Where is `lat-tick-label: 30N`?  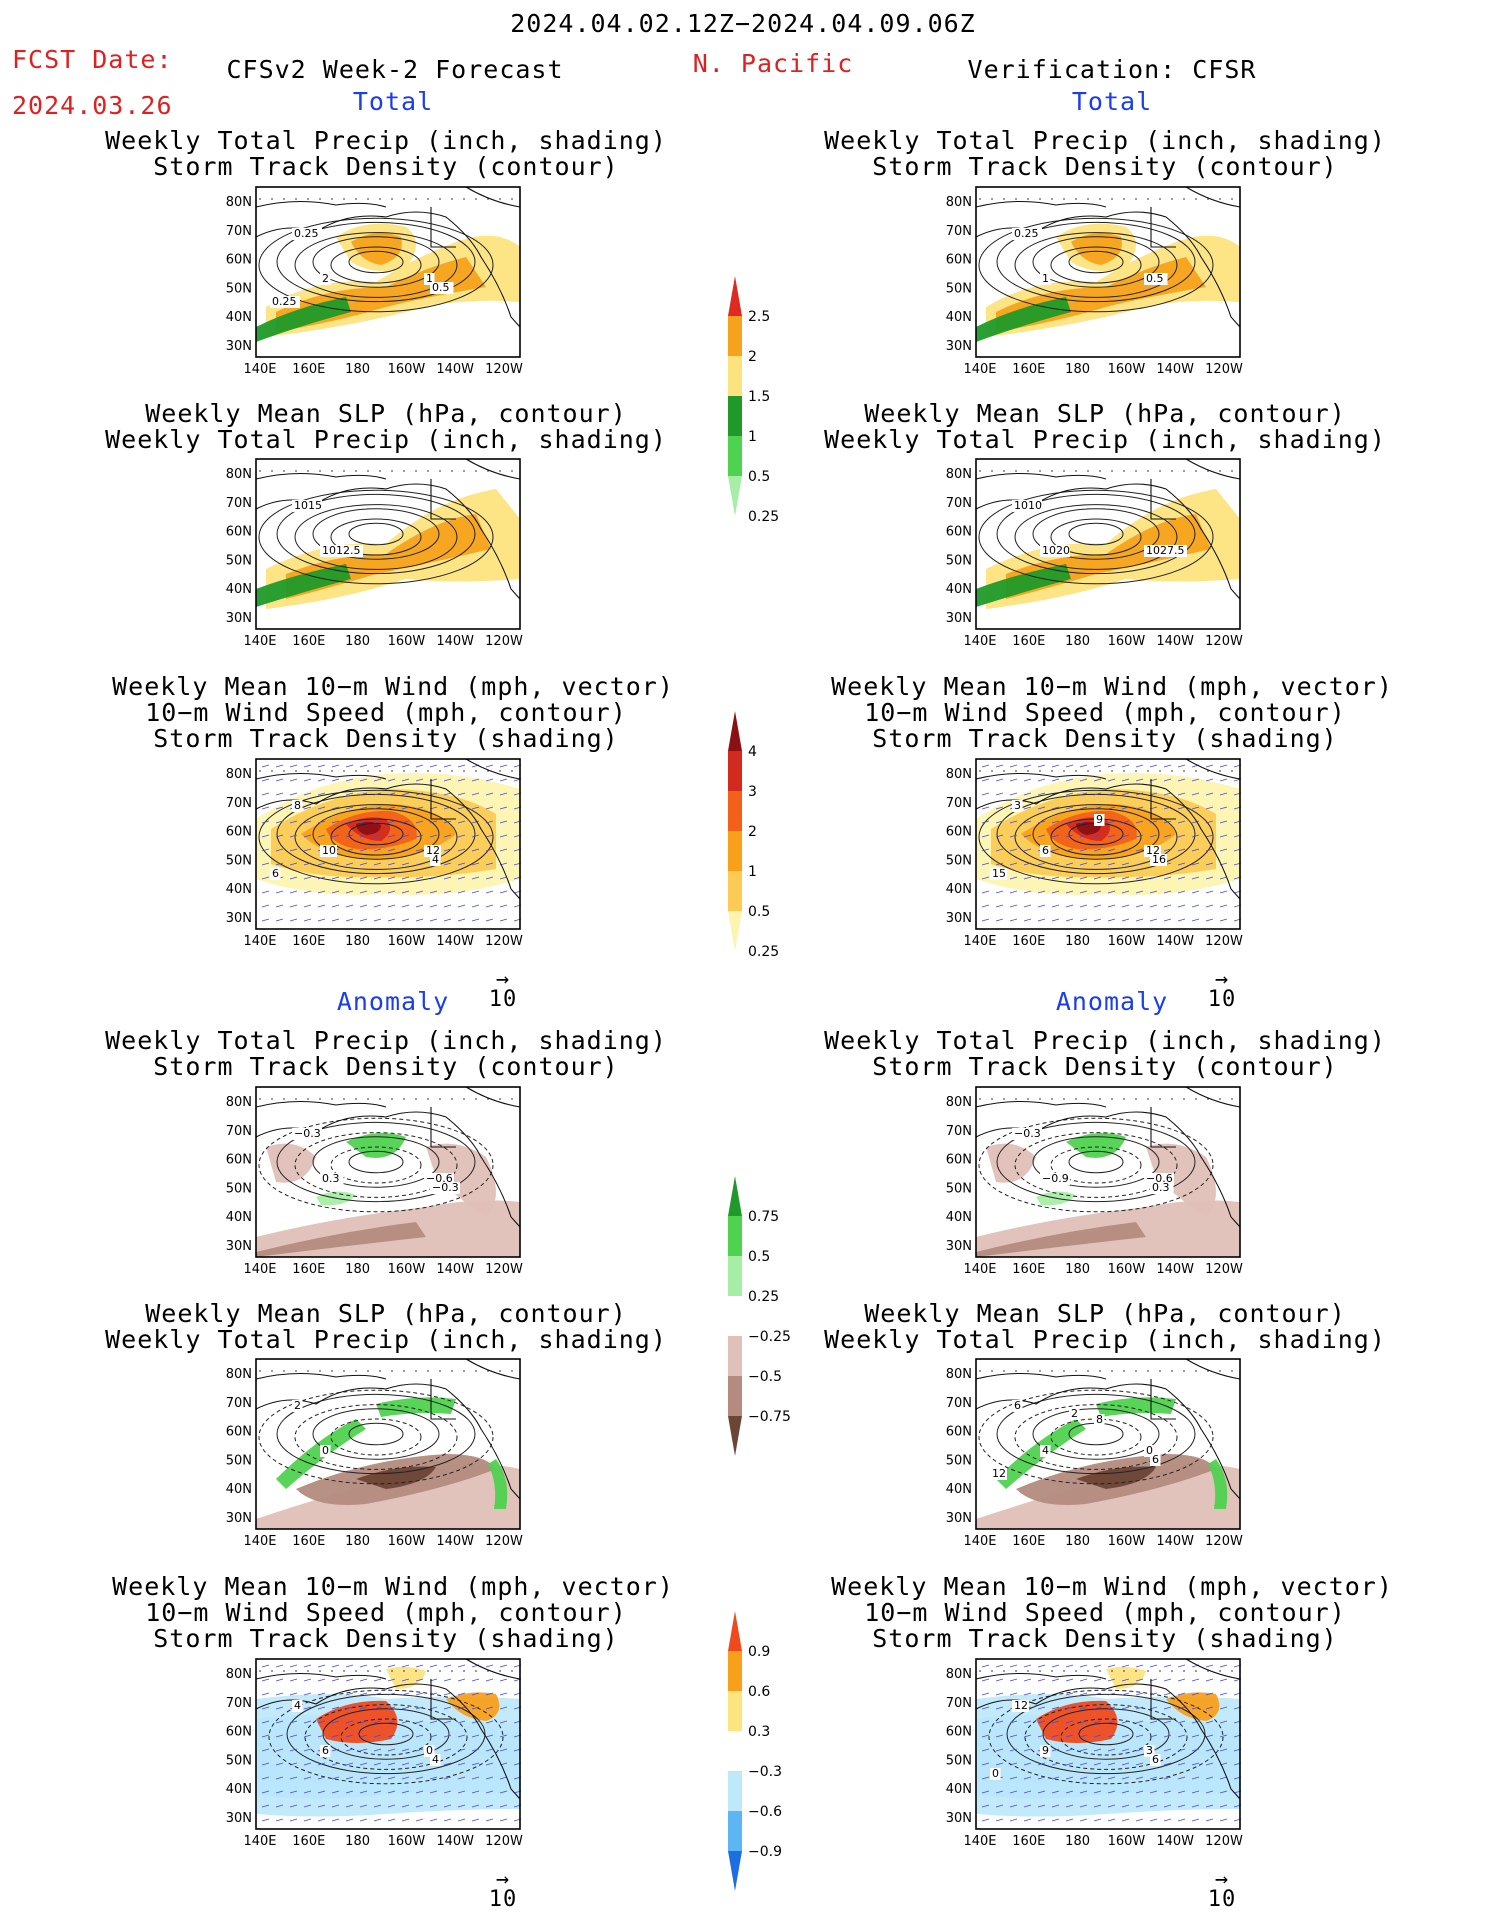 lat-tick-label: 30N is located at coordinates (959, 1246).